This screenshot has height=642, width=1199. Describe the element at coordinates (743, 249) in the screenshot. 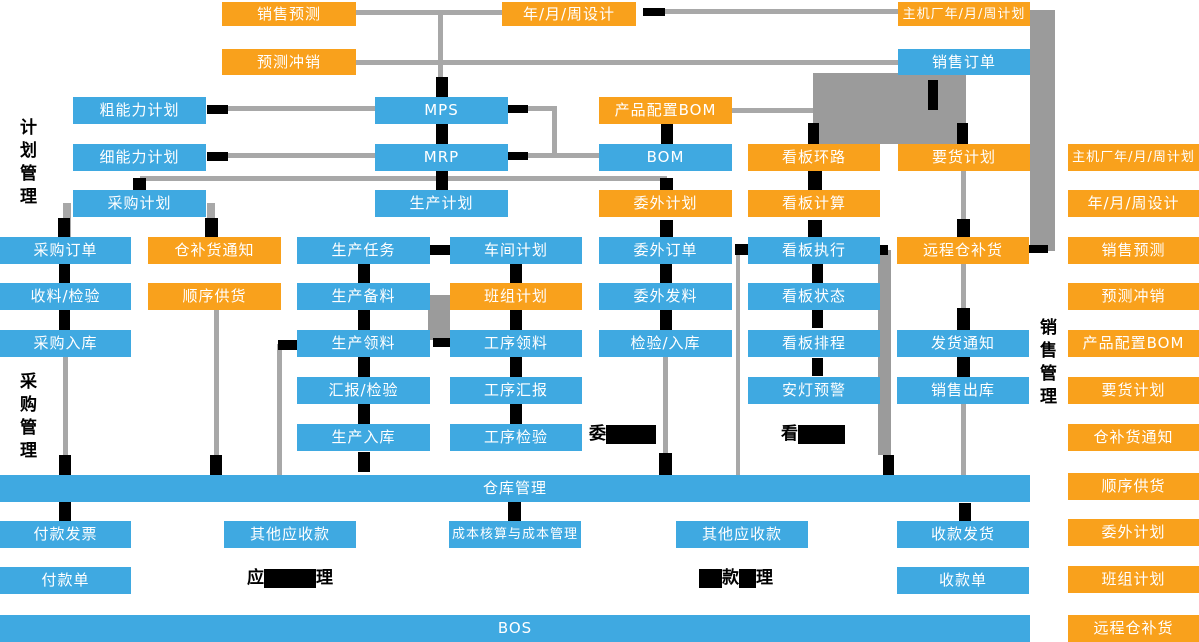

I see `d-kanbanexec-left` at that location.